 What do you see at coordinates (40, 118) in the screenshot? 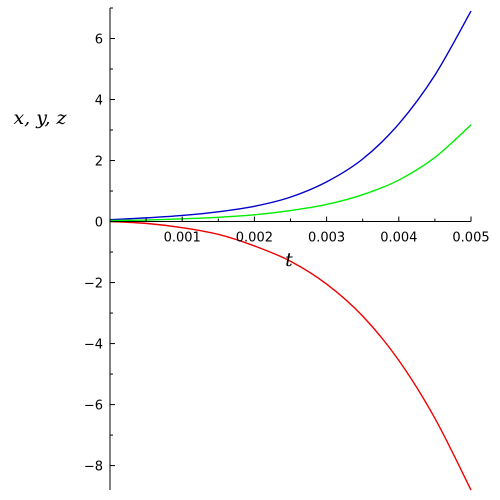
I see `y-axis-title: x, y, z` at bounding box center [40, 118].